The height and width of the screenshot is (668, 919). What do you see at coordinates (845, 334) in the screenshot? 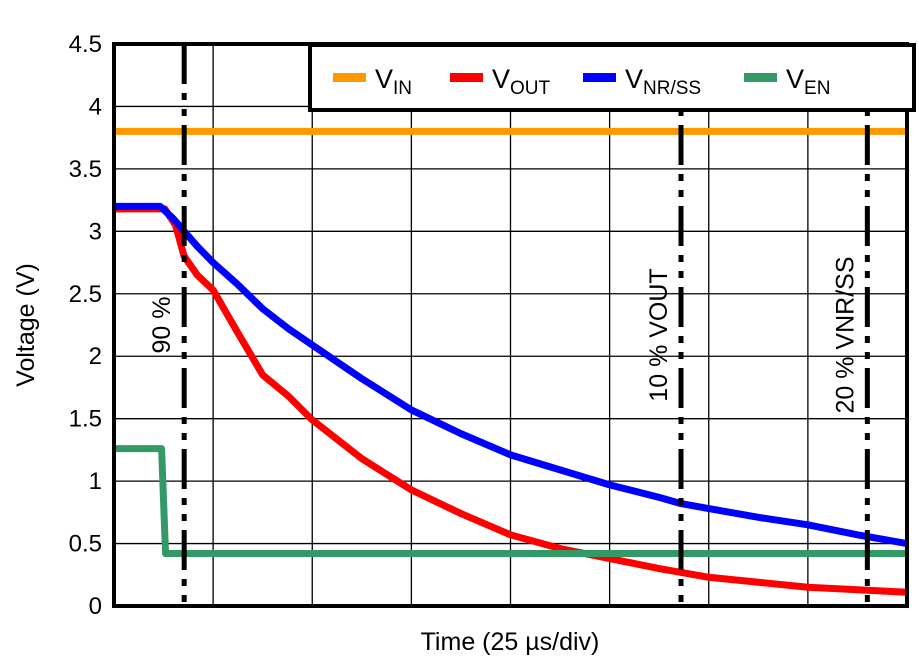
I see `threshold-marker-label: 20 % VNR/SS` at bounding box center [845, 334].